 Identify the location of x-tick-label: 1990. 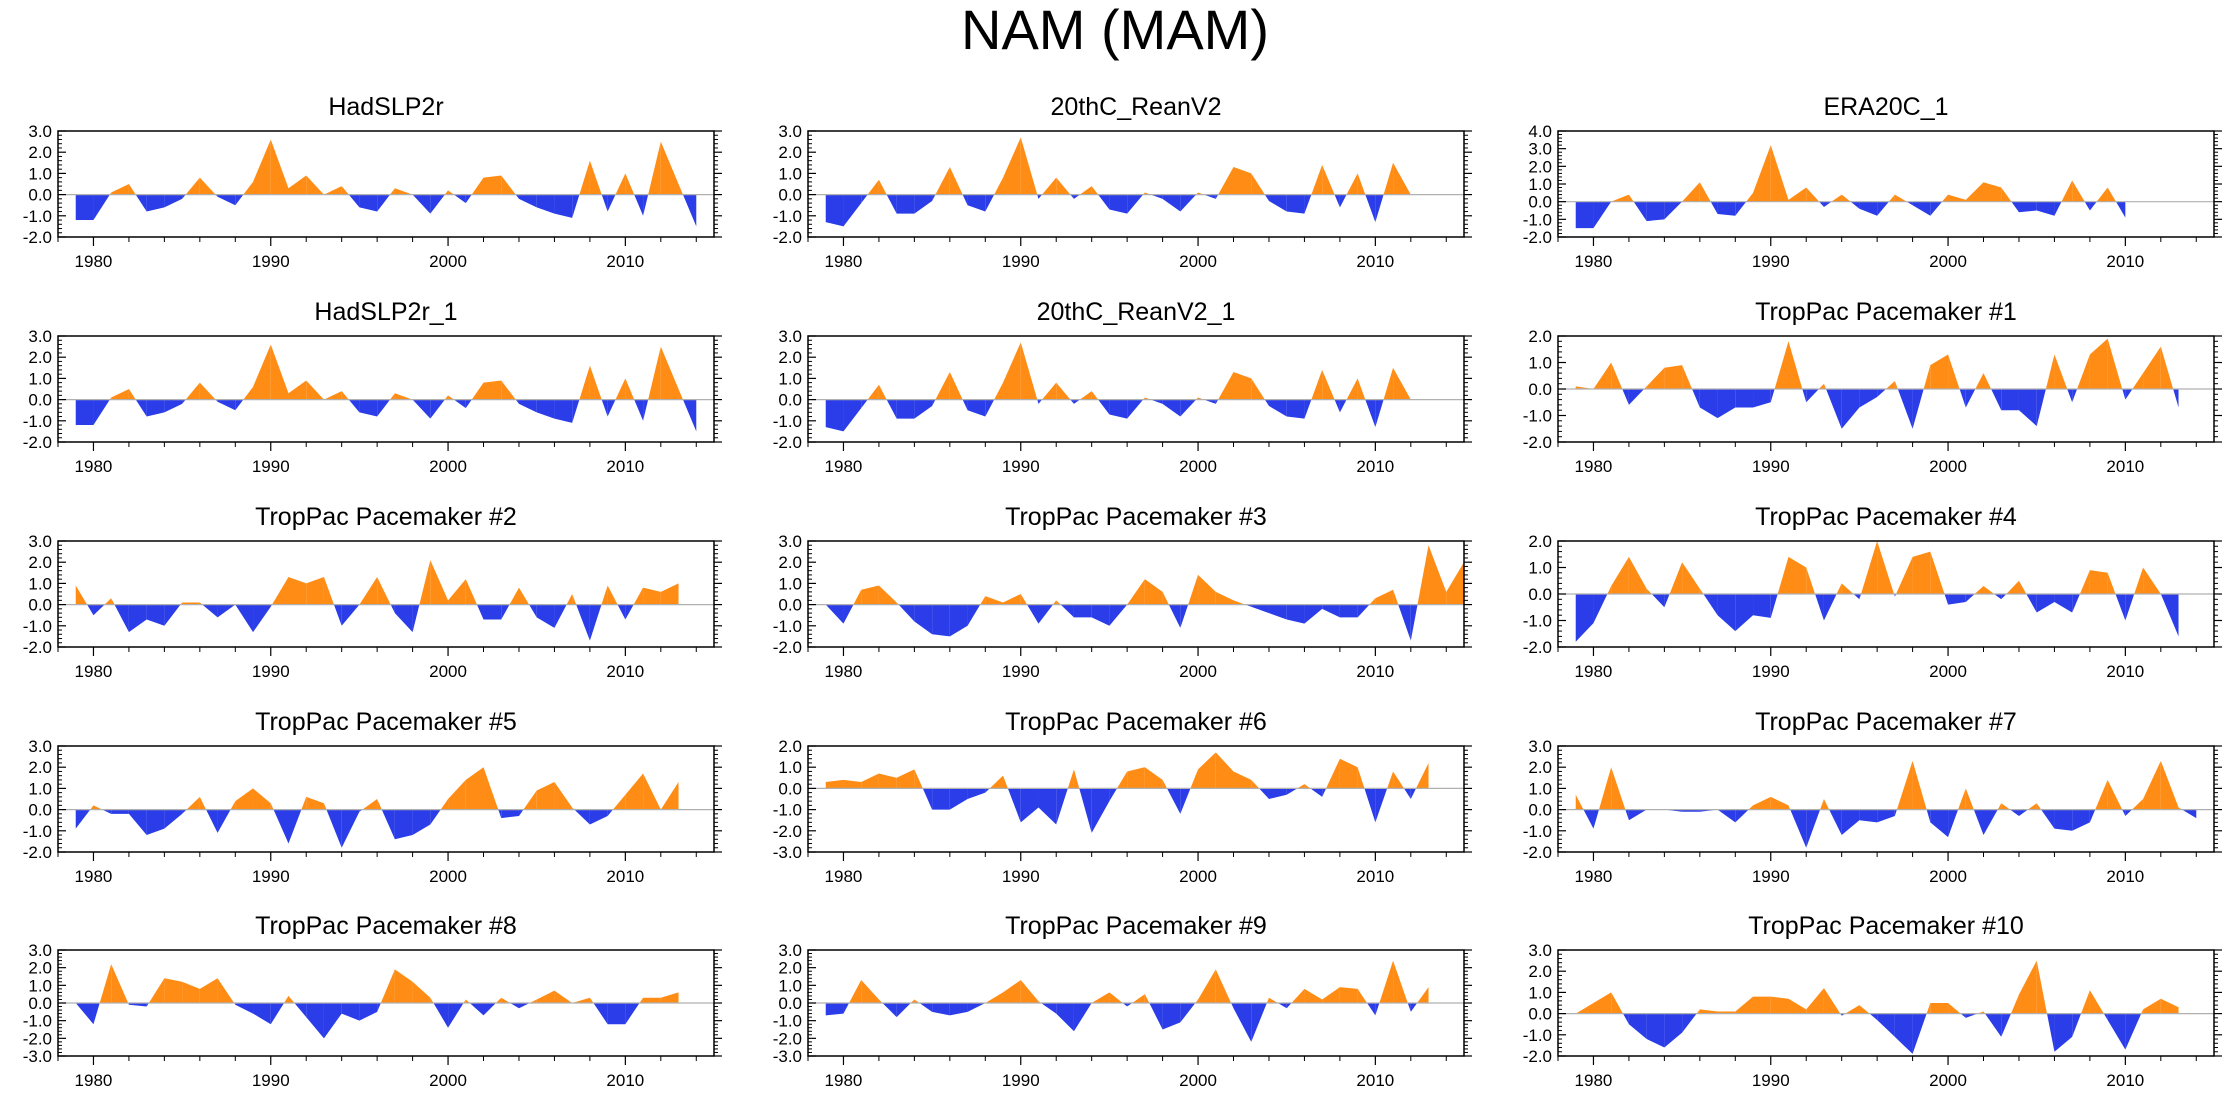
(271, 261).